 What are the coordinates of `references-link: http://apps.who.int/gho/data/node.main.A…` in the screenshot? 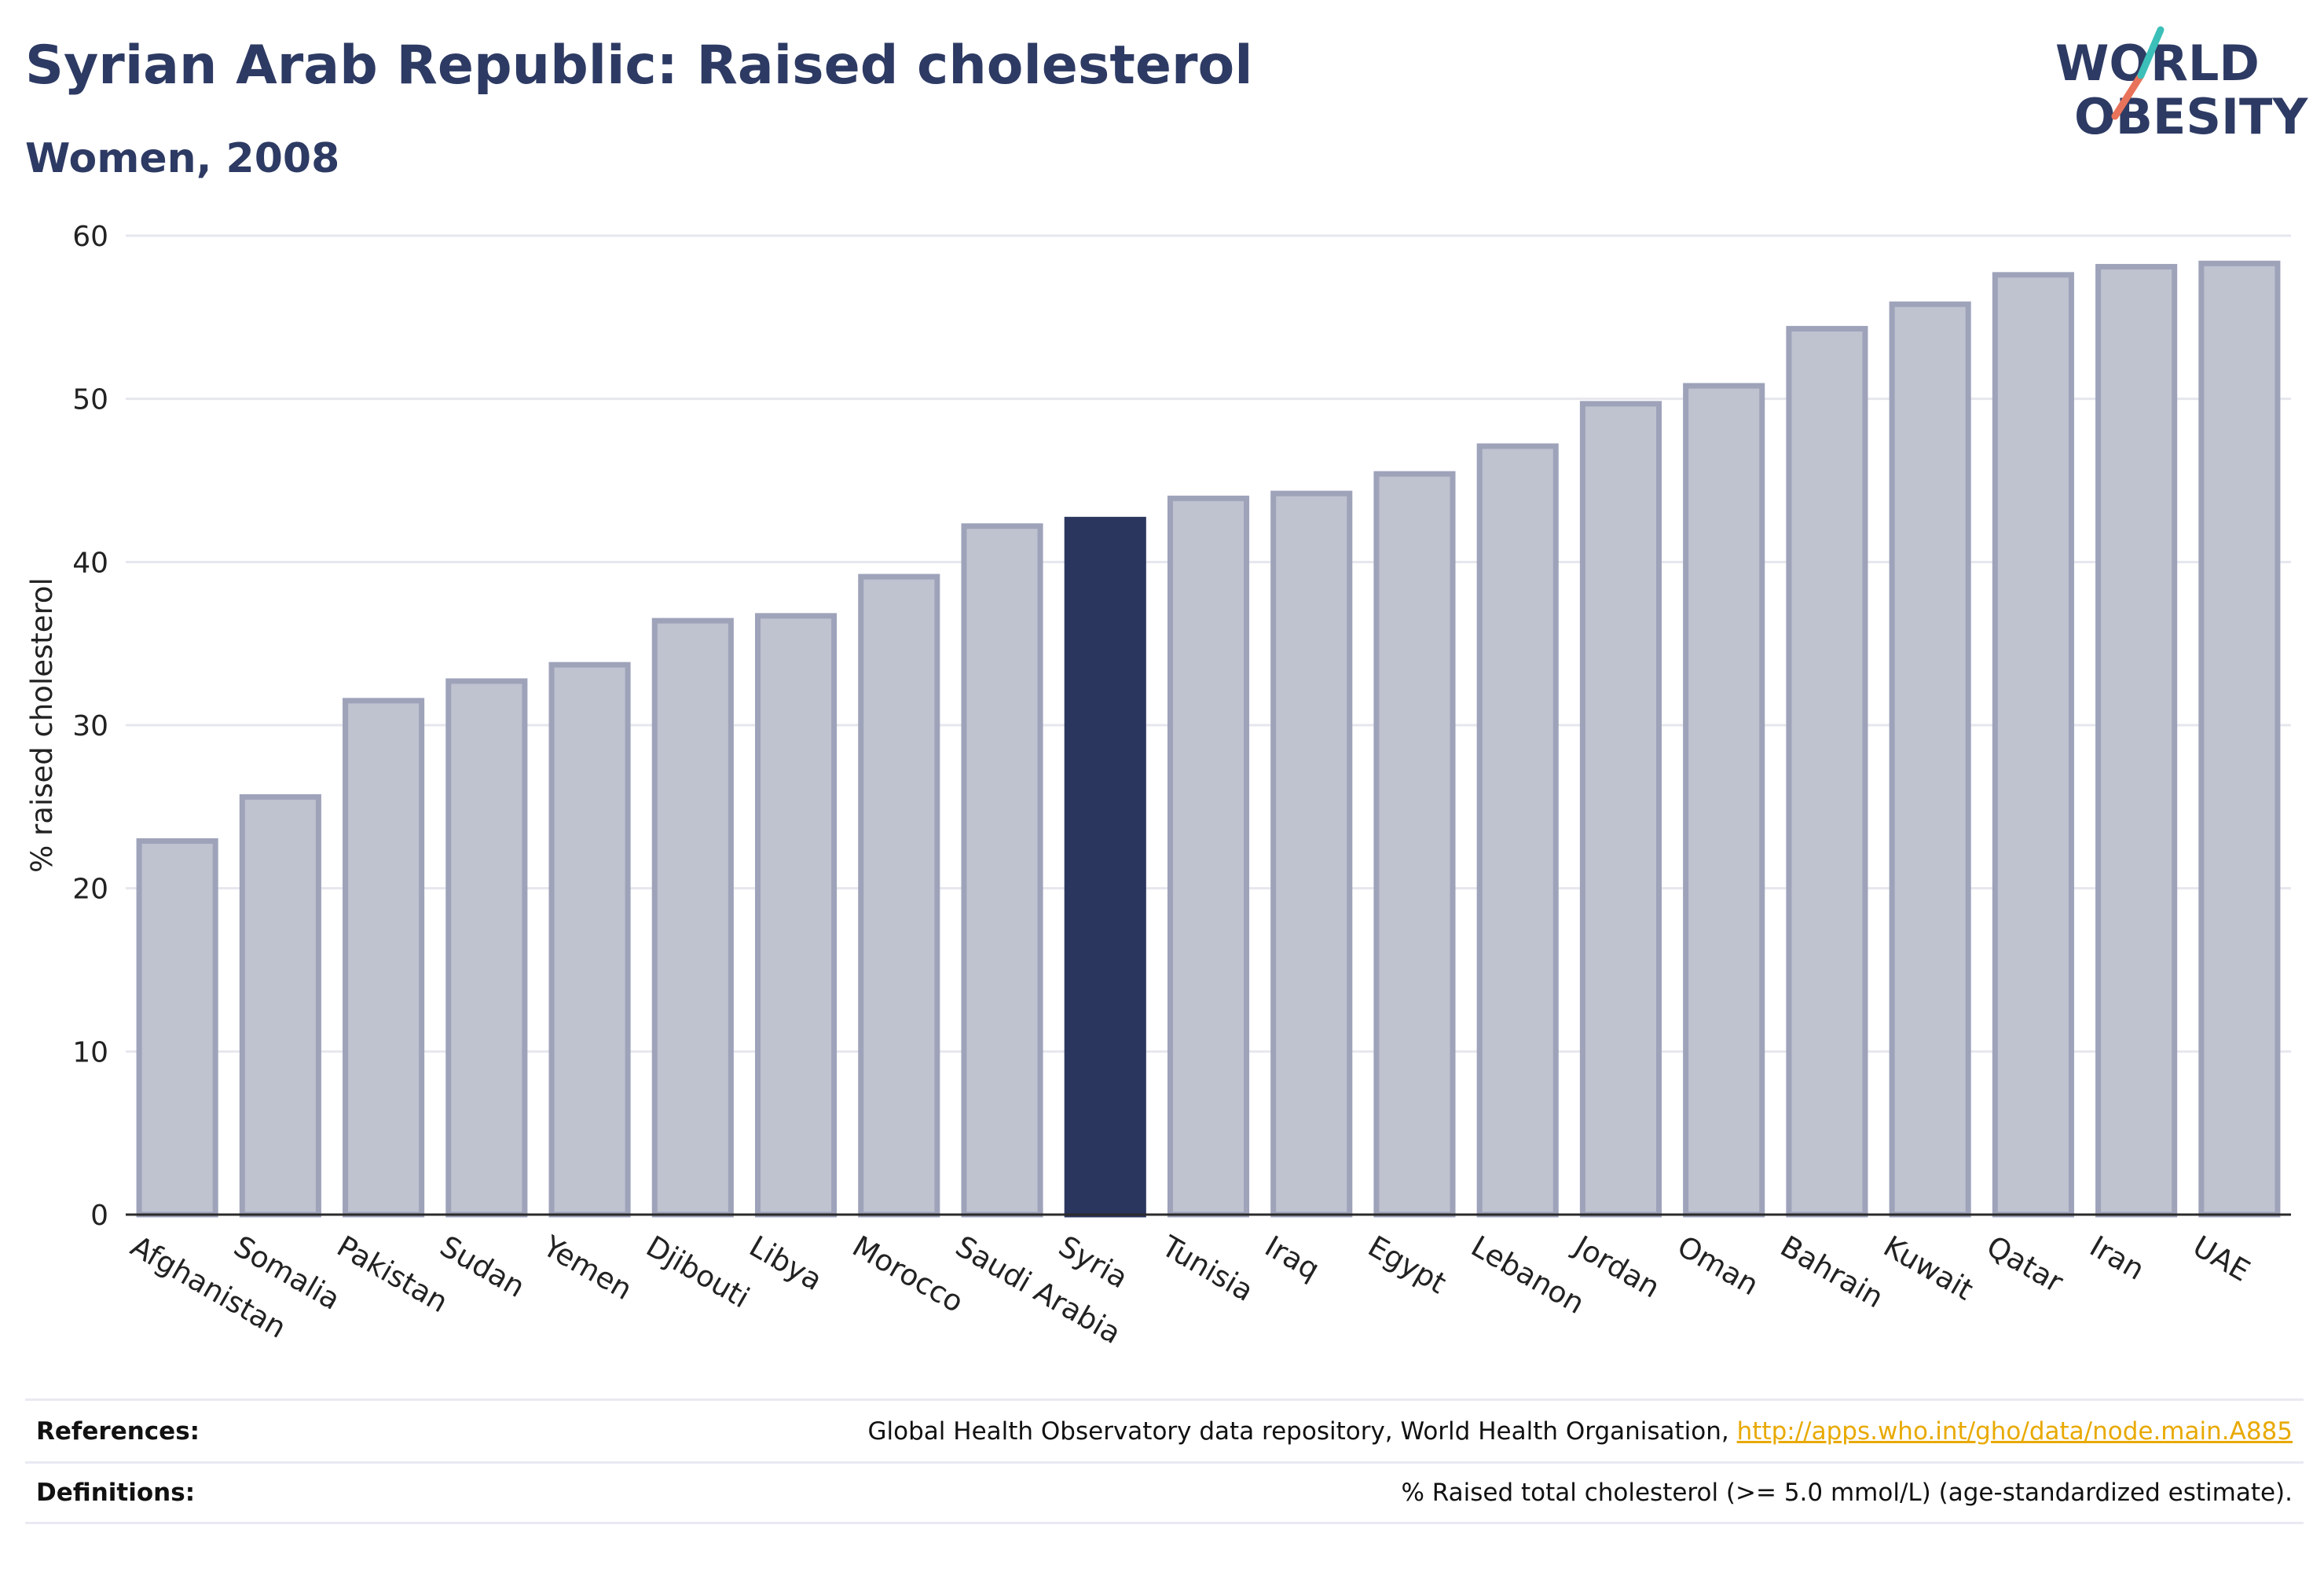 It's located at (2014, 1431).